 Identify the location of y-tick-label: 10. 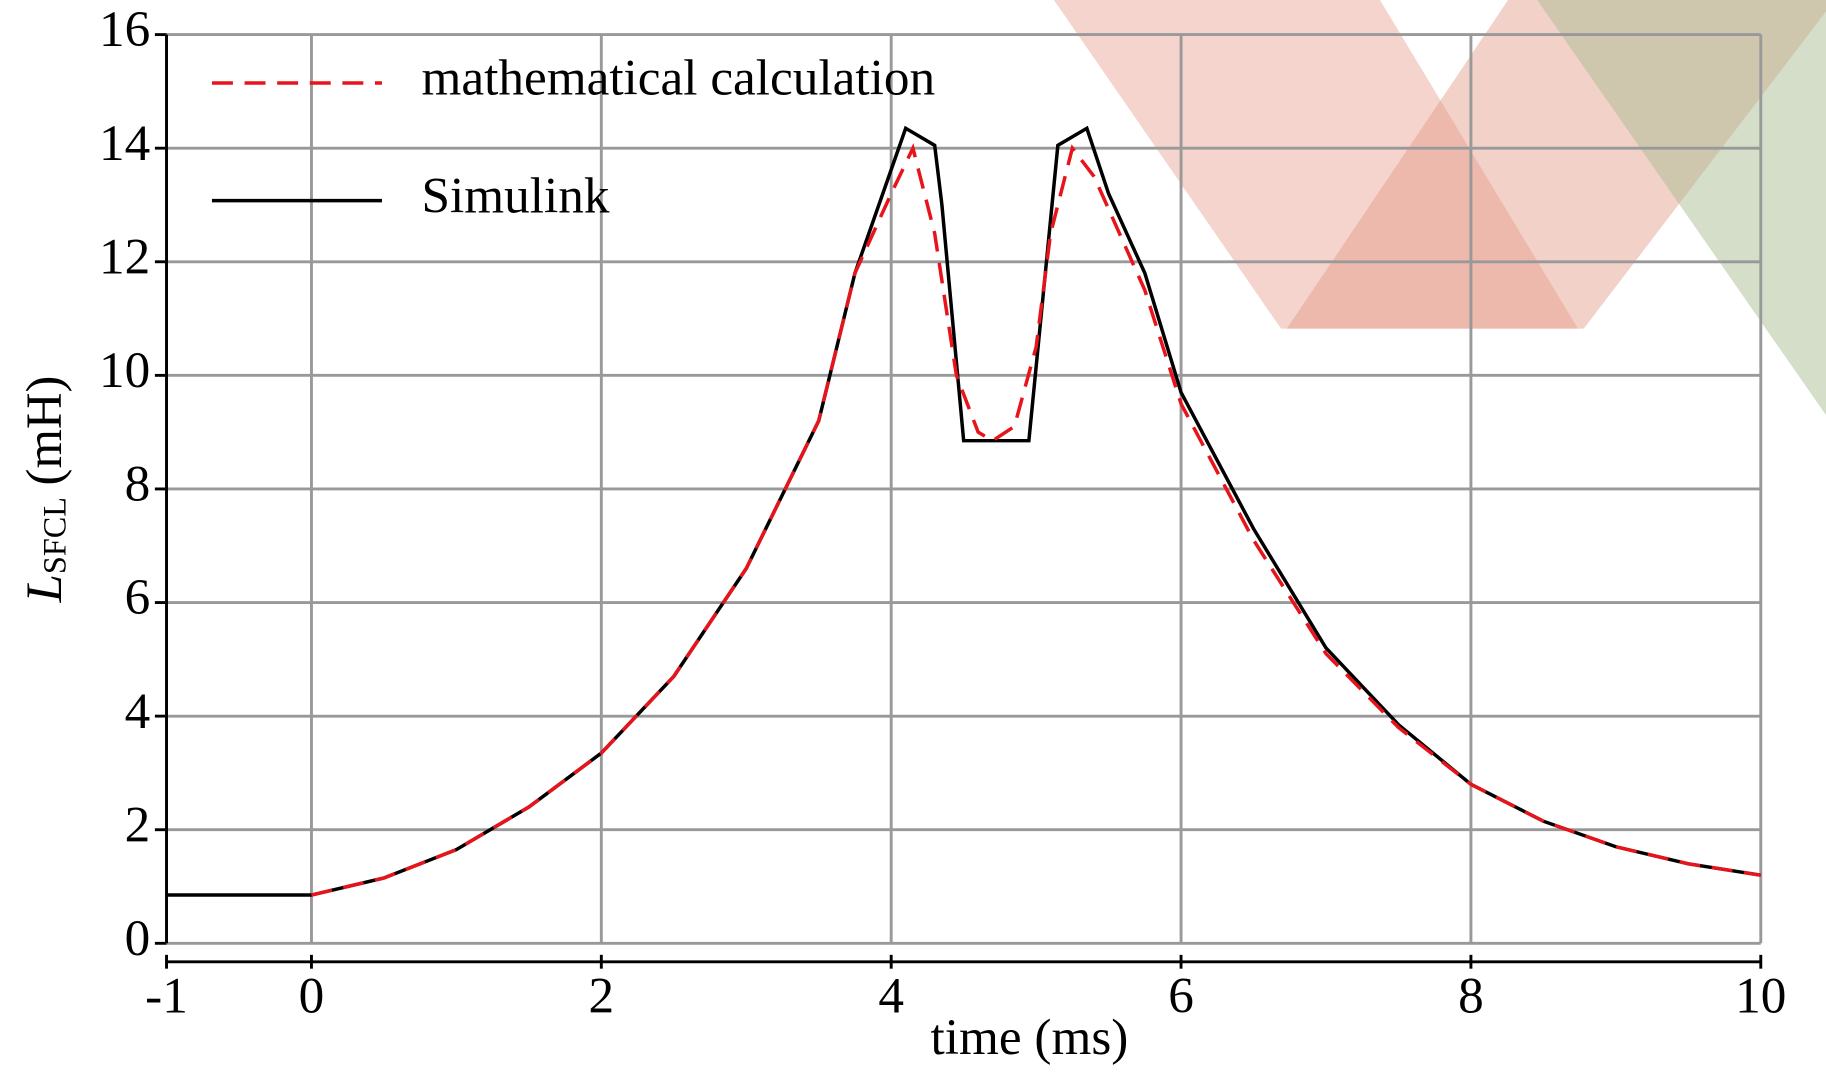
(124, 371).